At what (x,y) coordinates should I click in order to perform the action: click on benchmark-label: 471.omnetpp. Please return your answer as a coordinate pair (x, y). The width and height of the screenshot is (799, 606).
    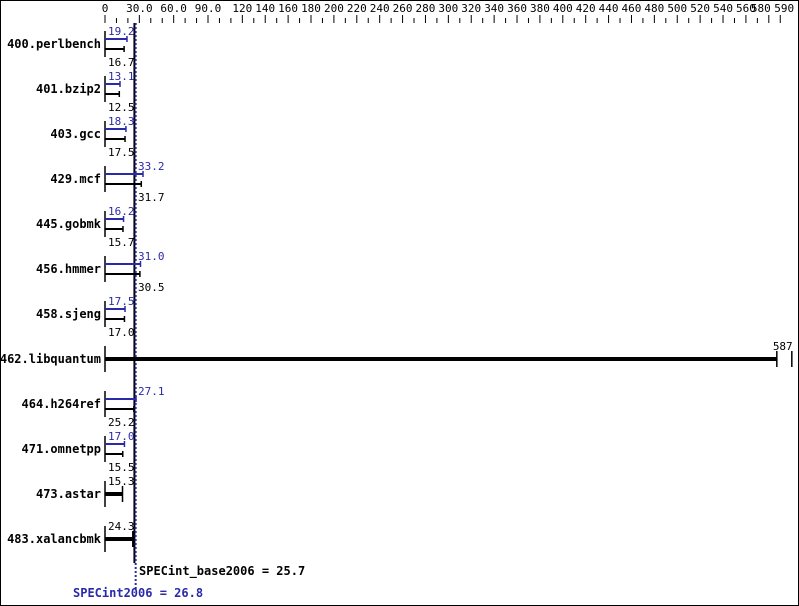
    Looking at the image, I should click on (61, 449).